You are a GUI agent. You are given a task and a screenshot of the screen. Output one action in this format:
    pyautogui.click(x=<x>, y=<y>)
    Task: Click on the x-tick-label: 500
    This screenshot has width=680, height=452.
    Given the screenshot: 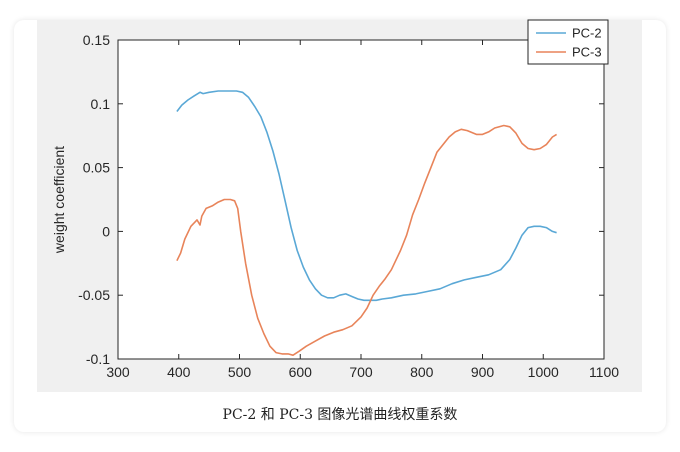 What is the action you would take?
    pyautogui.click(x=240, y=372)
    